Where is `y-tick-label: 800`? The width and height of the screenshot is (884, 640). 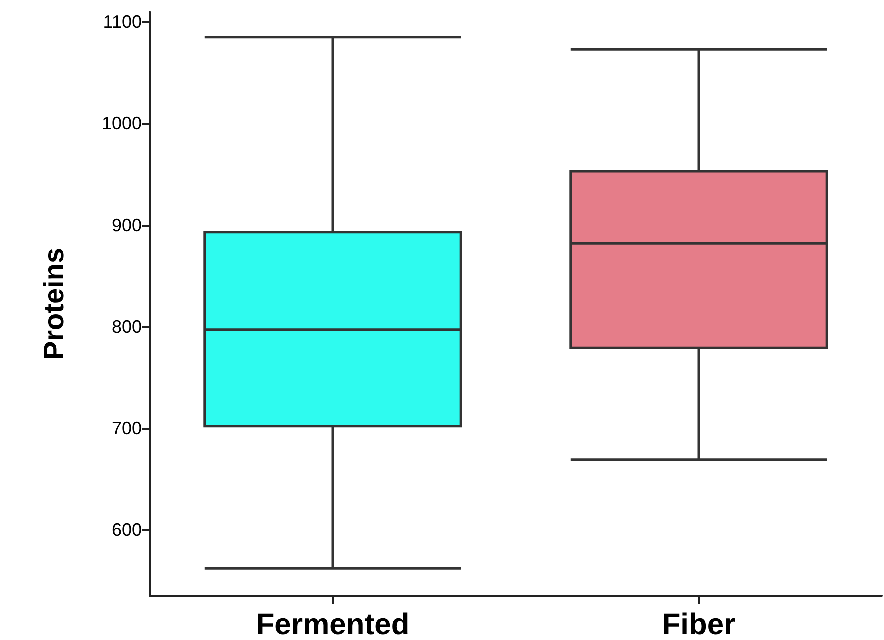
y-tick-label: 800 is located at coordinates (127, 326).